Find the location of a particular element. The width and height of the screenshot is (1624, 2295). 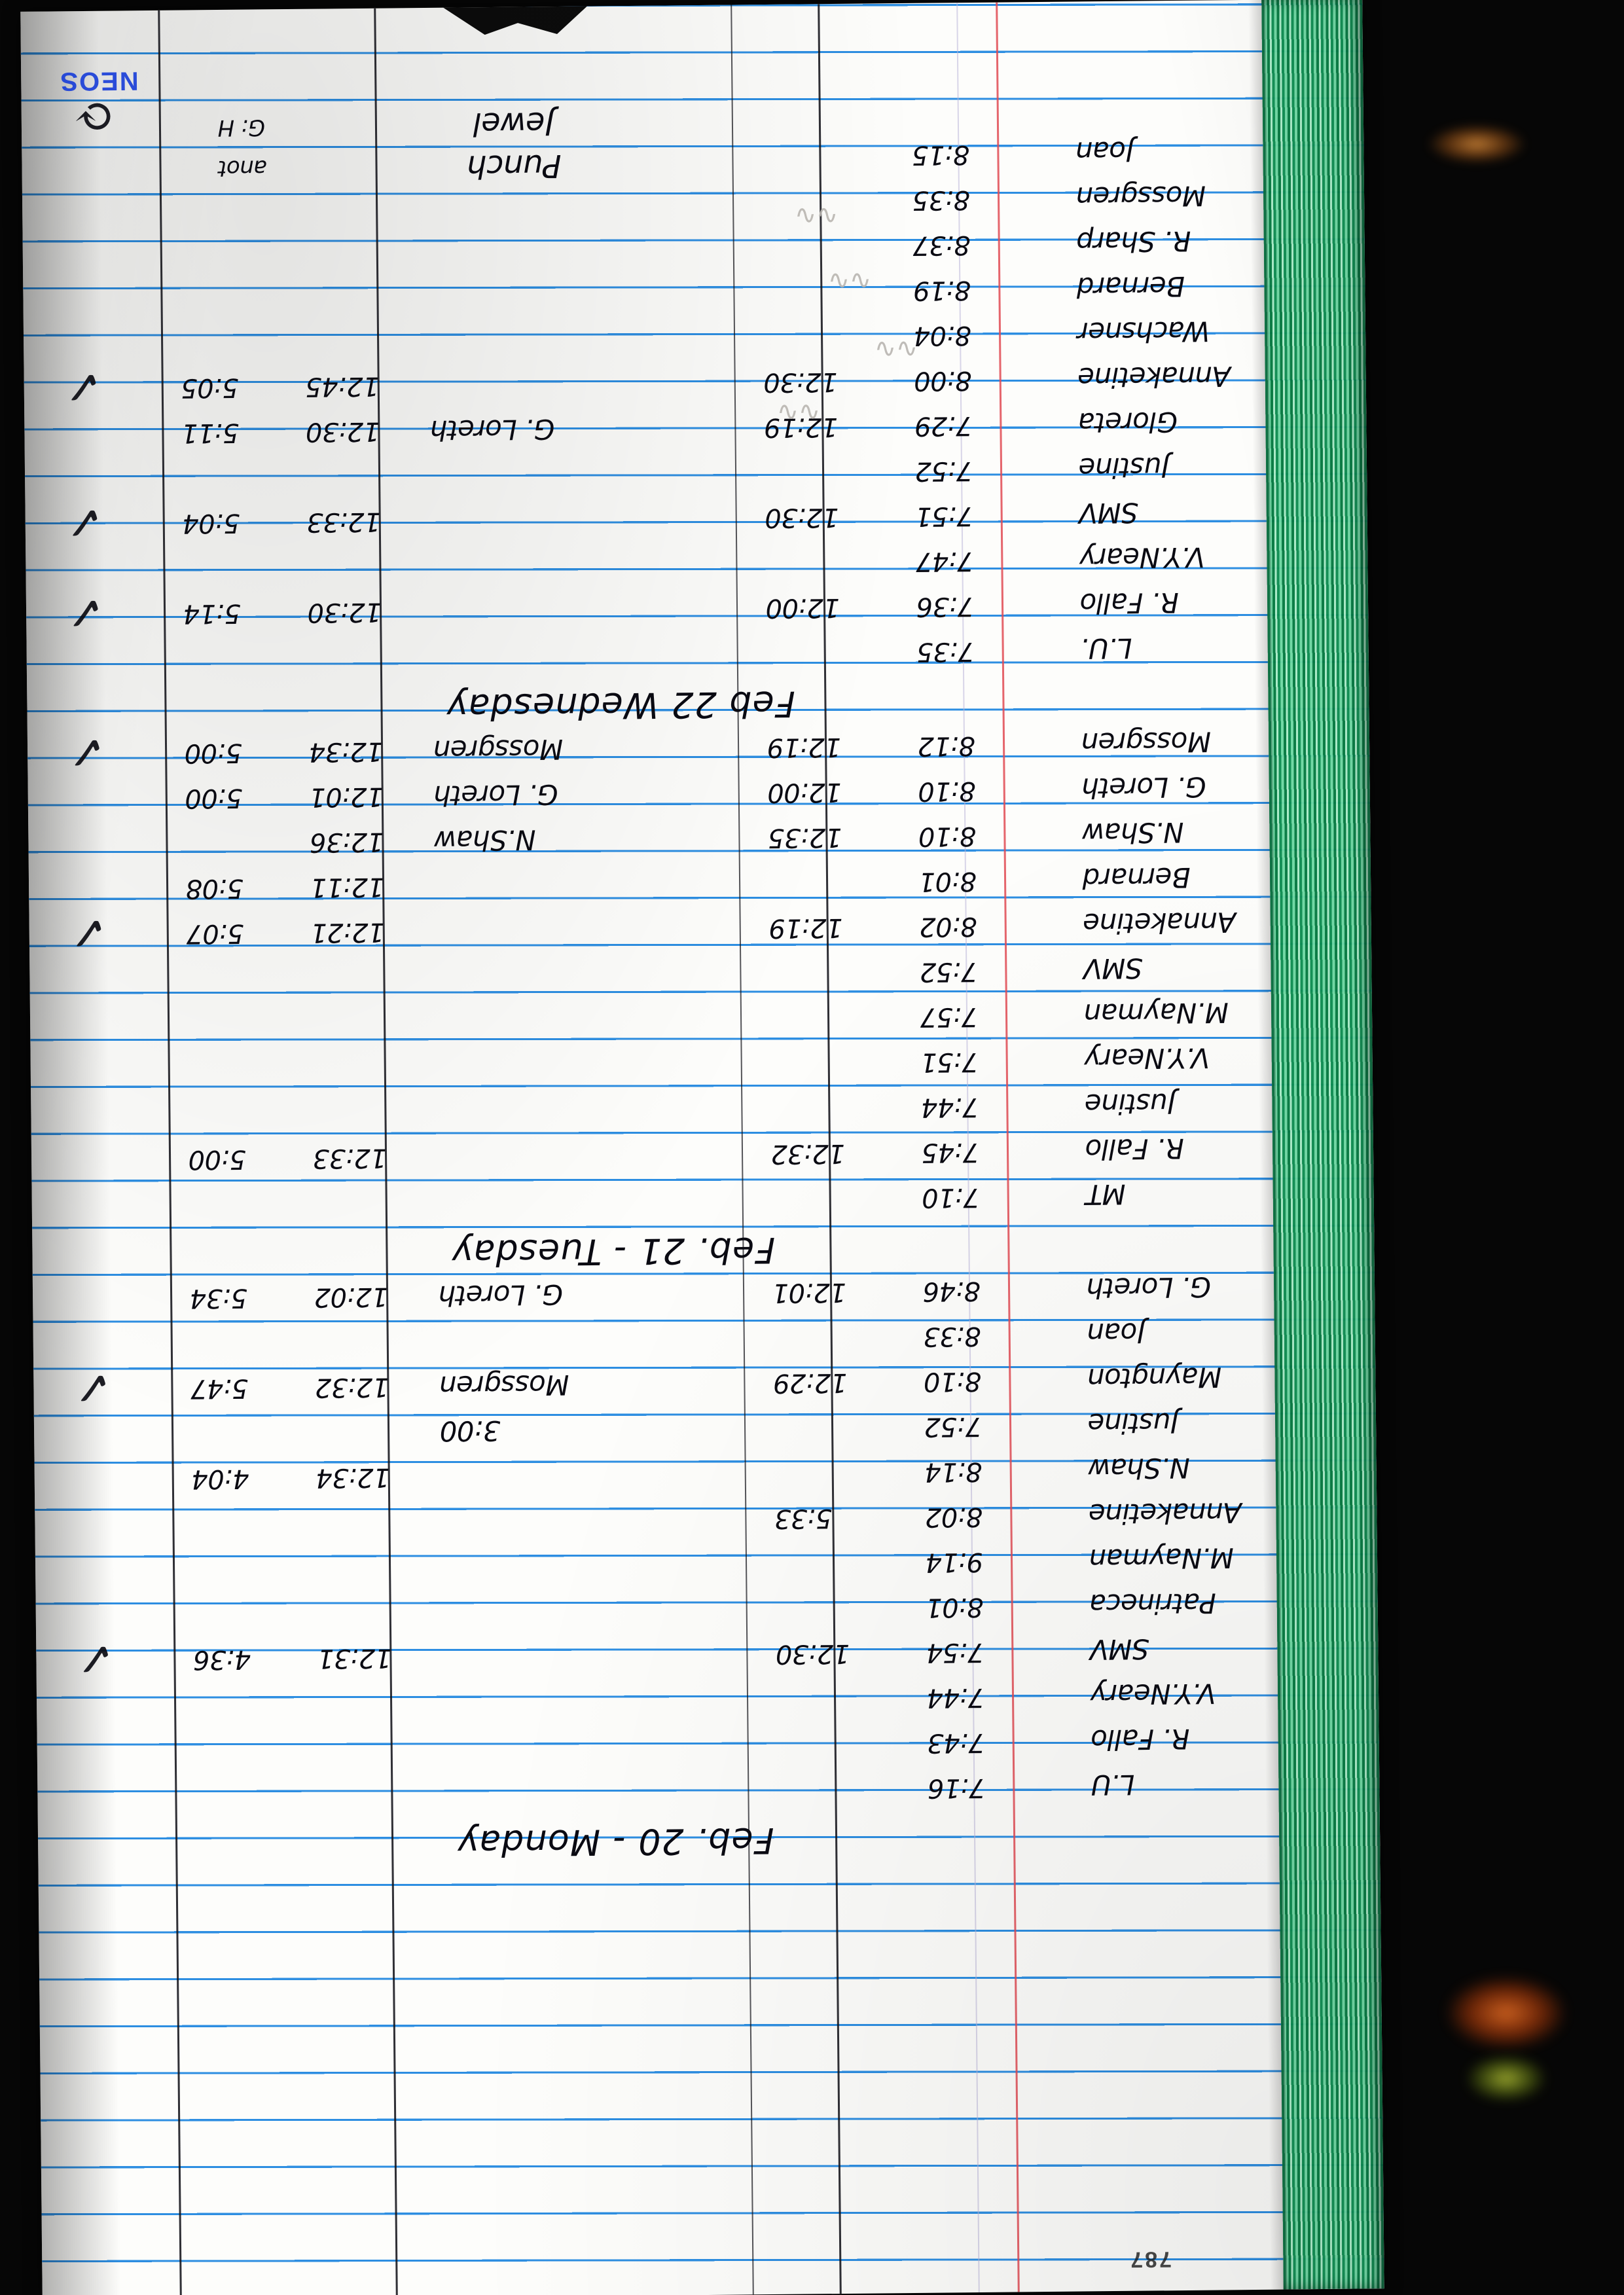

cell-morning-in-feb21-7: 7:51 is located at coordinates (949, 1062).